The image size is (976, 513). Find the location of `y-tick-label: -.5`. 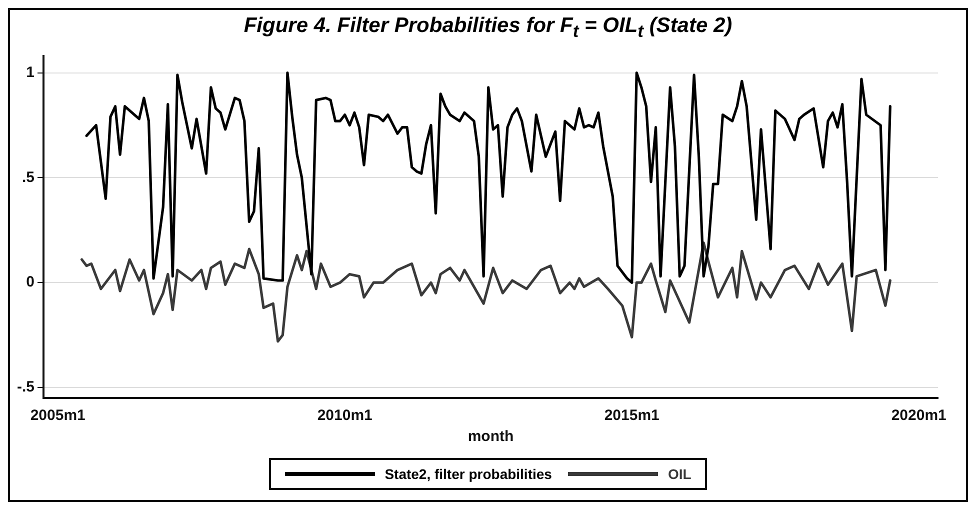

y-tick-label: -.5 is located at coordinates (25, 387).